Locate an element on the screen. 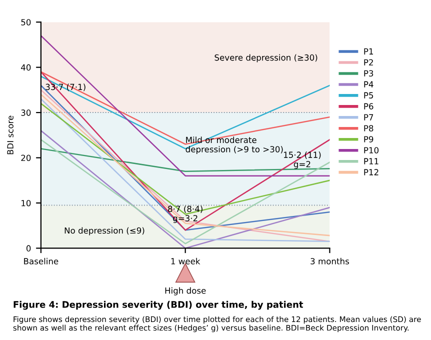  legend-label: P11 is located at coordinates (371, 161).